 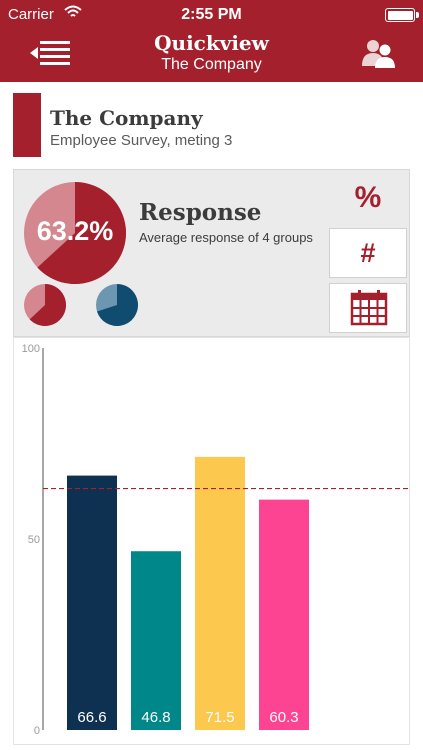 What do you see at coordinates (211, 64) in the screenshot?
I see `page-subtitle: The Company` at bounding box center [211, 64].